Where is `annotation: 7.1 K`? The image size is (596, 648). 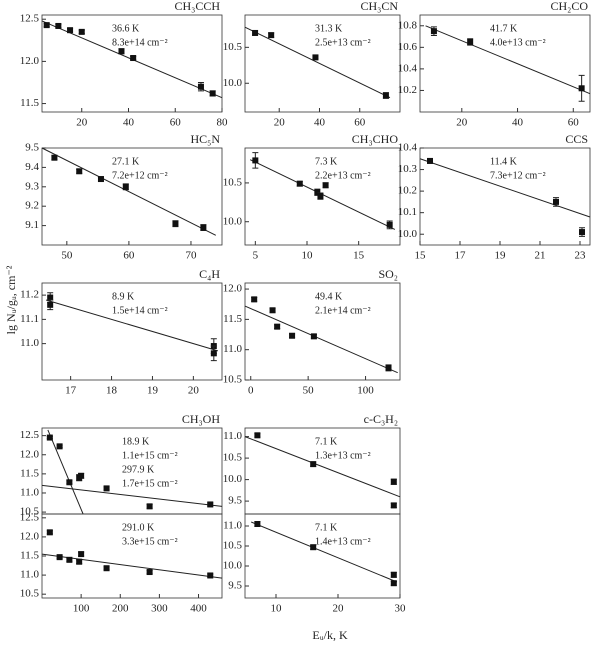
annotation: 7.1 K is located at coordinates (326, 441).